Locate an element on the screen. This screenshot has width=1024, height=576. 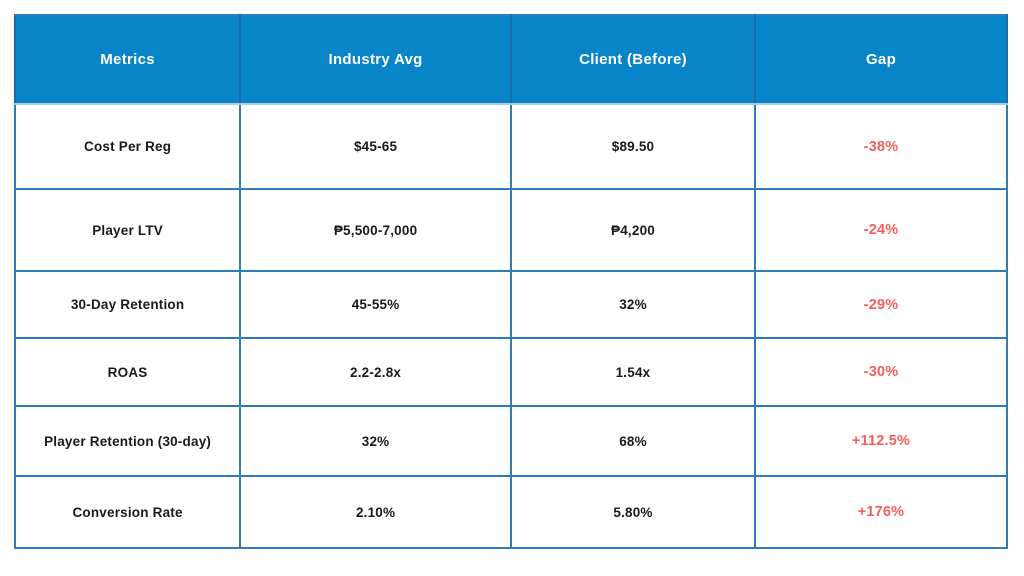
metric-cell: Player Retention (30-day) is located at coordinates (127, 441).